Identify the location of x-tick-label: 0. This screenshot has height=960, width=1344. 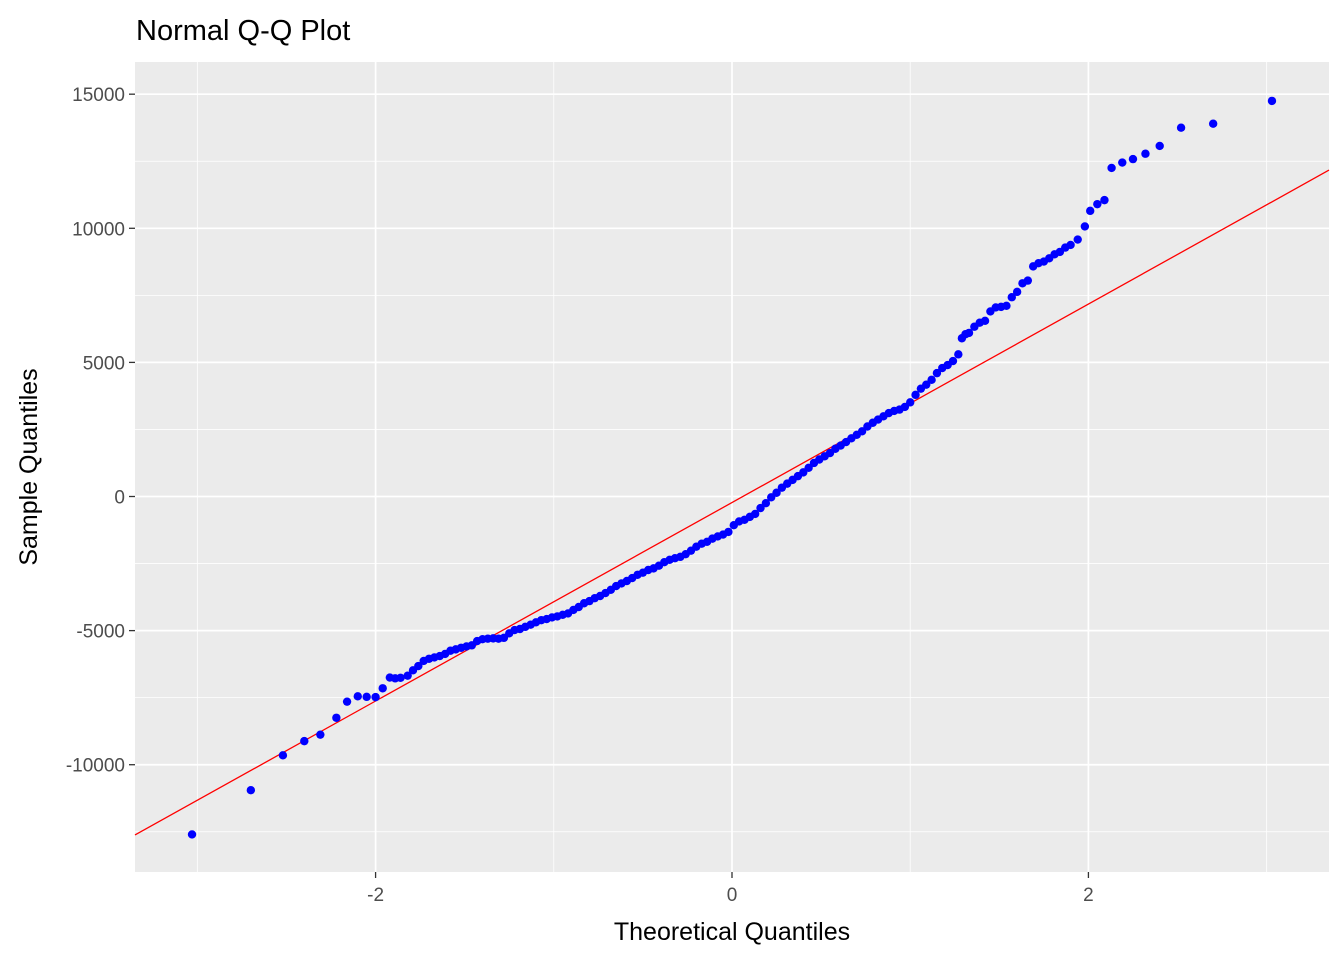
(732, 895).